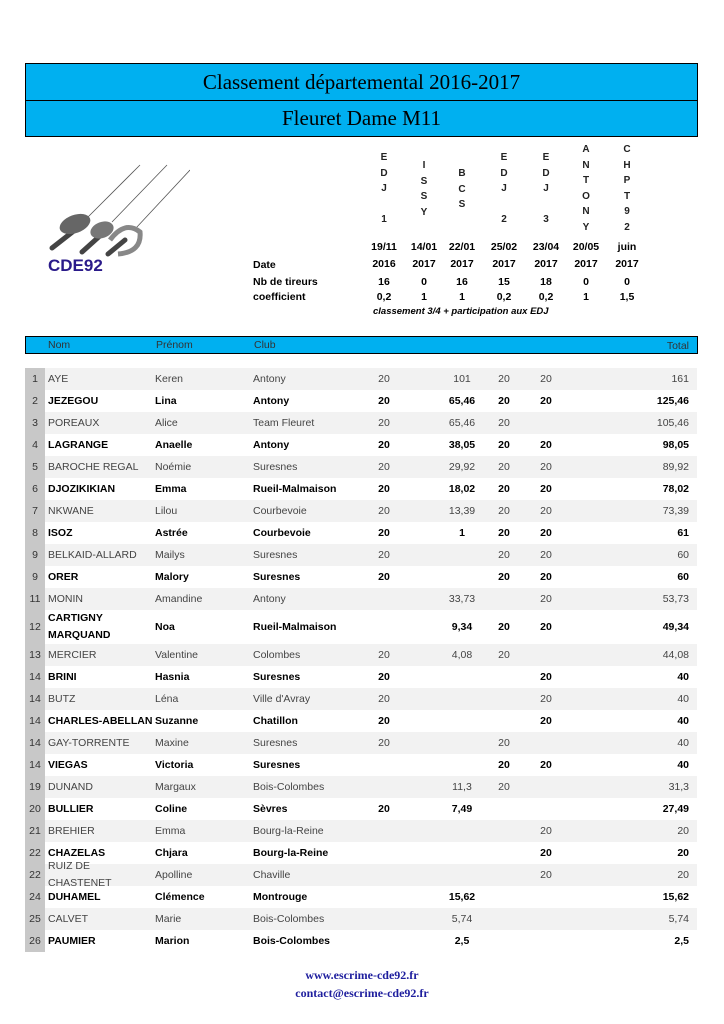 The width and height of the screenshot is (724, 1024). What do you see at coordinates (271, 401) in the screenshot?
I see `club-cell: Antony` at bounding box center [271, 401].